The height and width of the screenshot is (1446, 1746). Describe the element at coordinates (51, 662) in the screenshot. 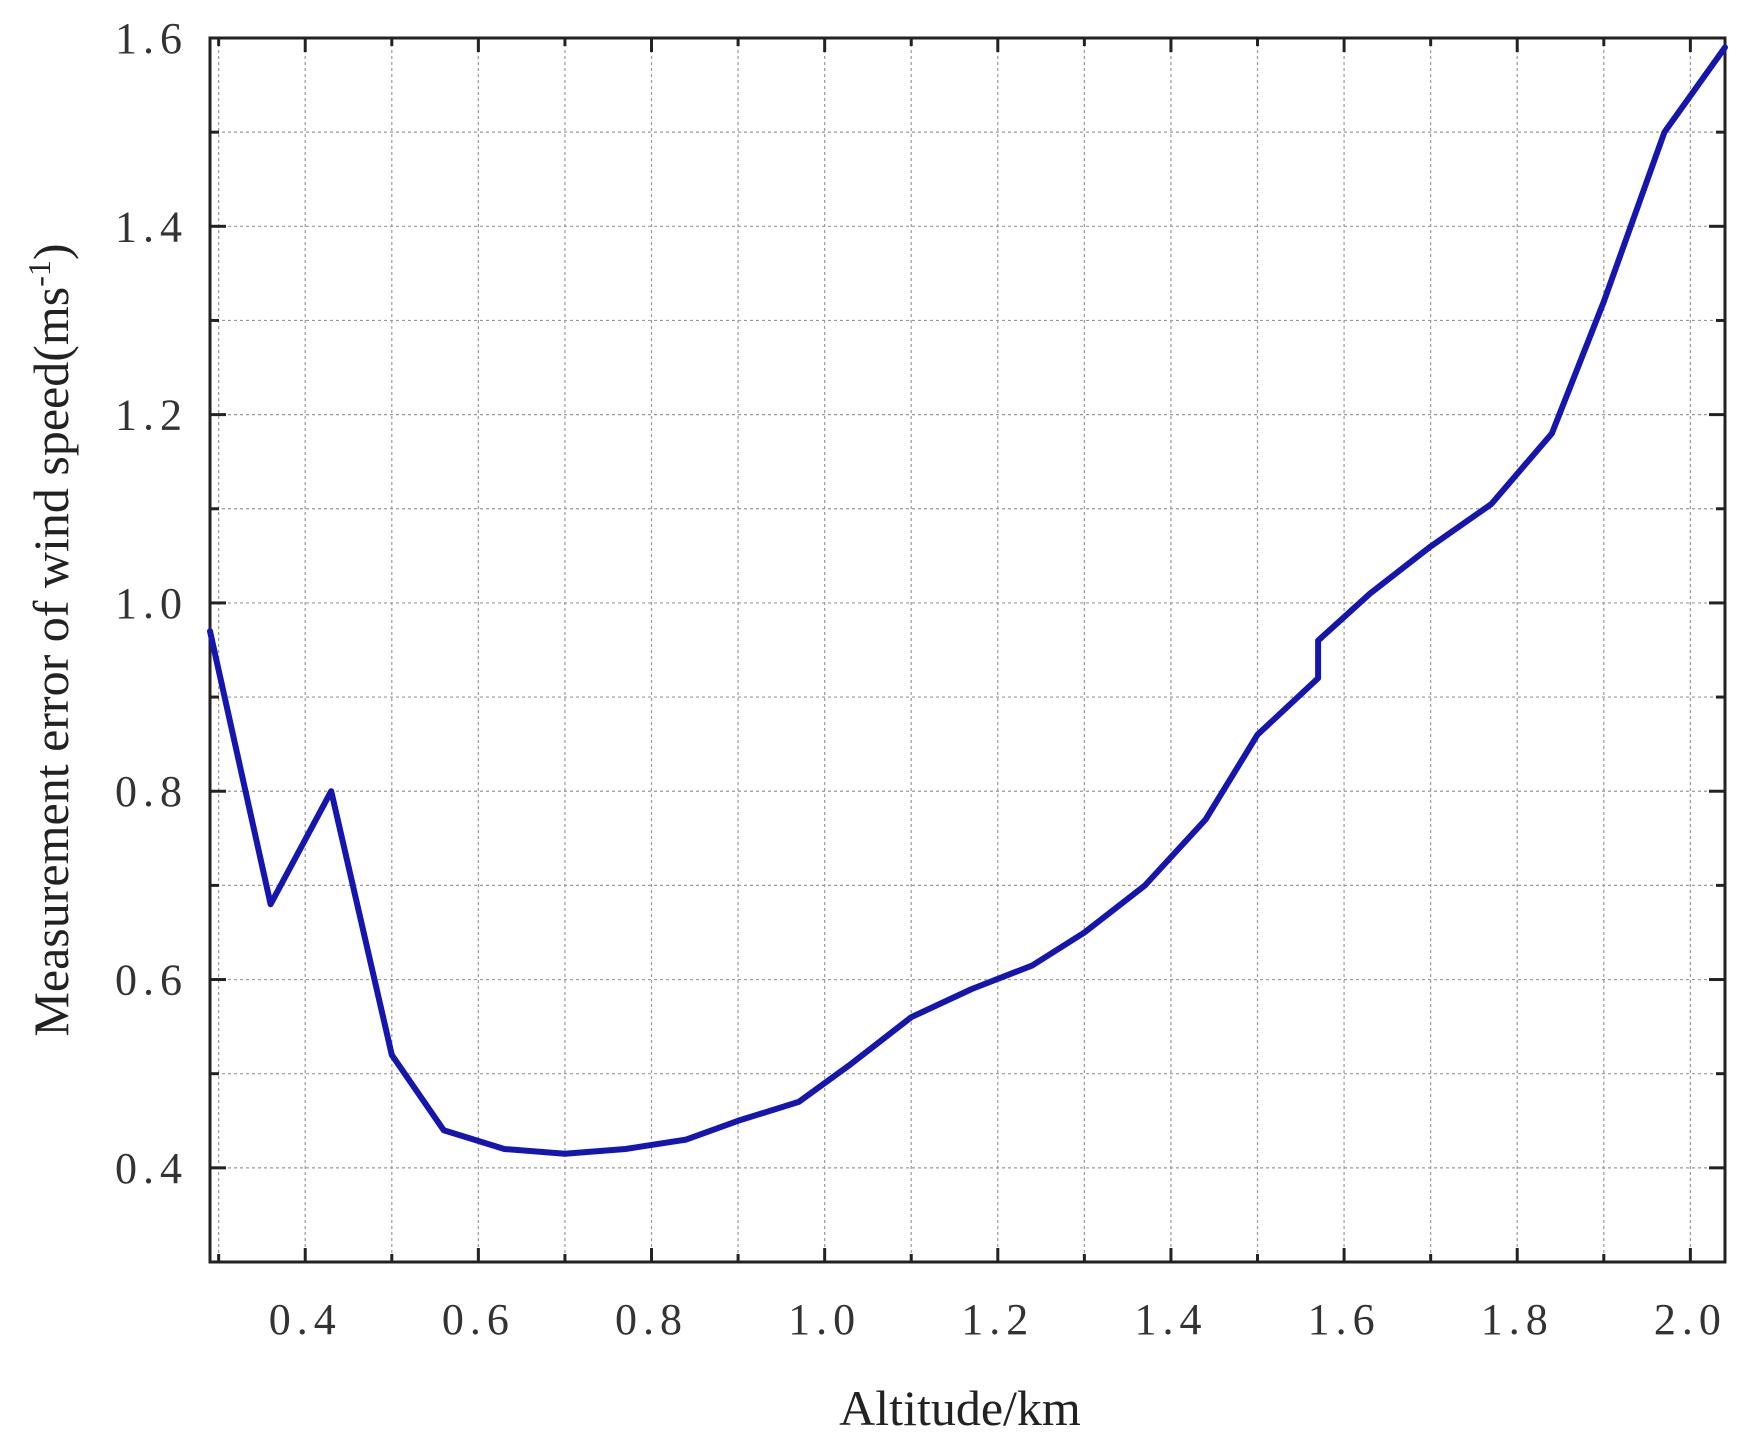

I see `y-axis-title-main: Measurement error of wind speed(ms` at that location.